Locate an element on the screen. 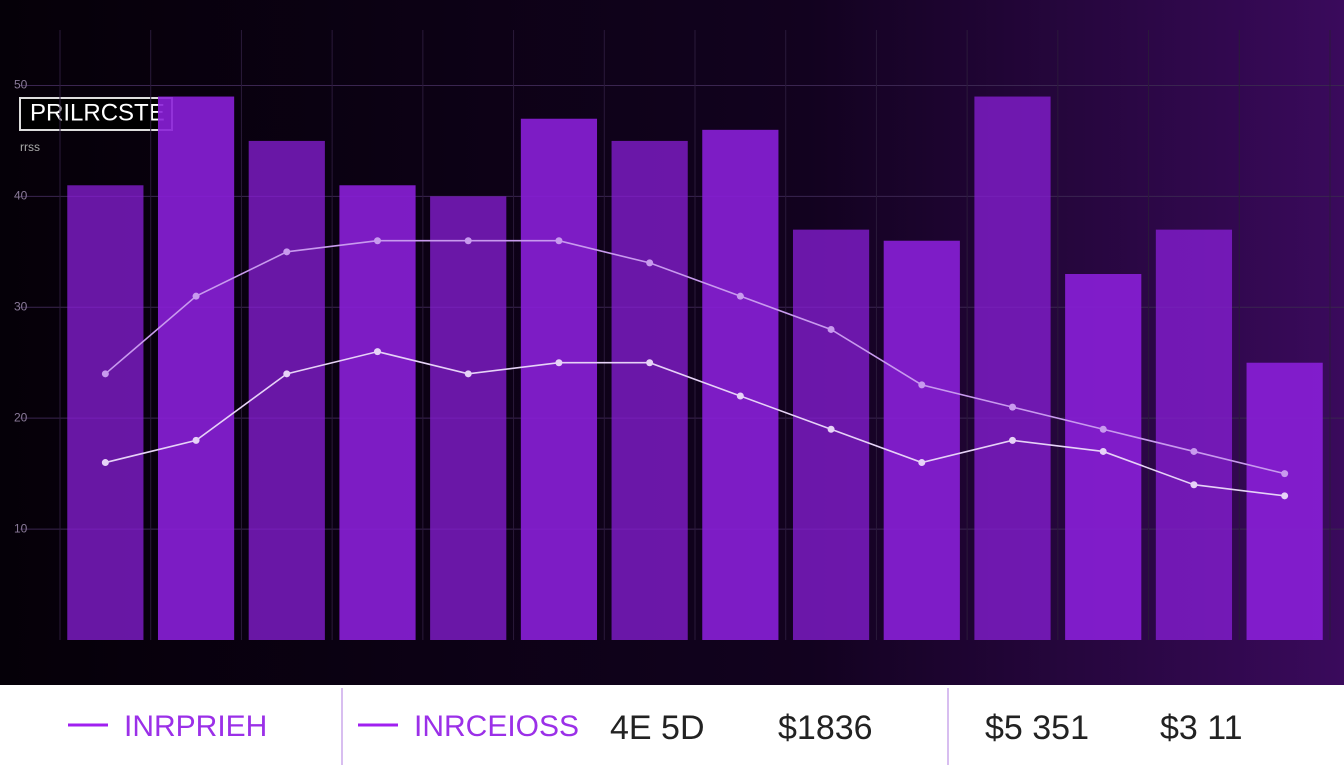 This screenshot has height=768, width=1344. chart-title: PRILRCSTE is located at coordinates (97, 112).